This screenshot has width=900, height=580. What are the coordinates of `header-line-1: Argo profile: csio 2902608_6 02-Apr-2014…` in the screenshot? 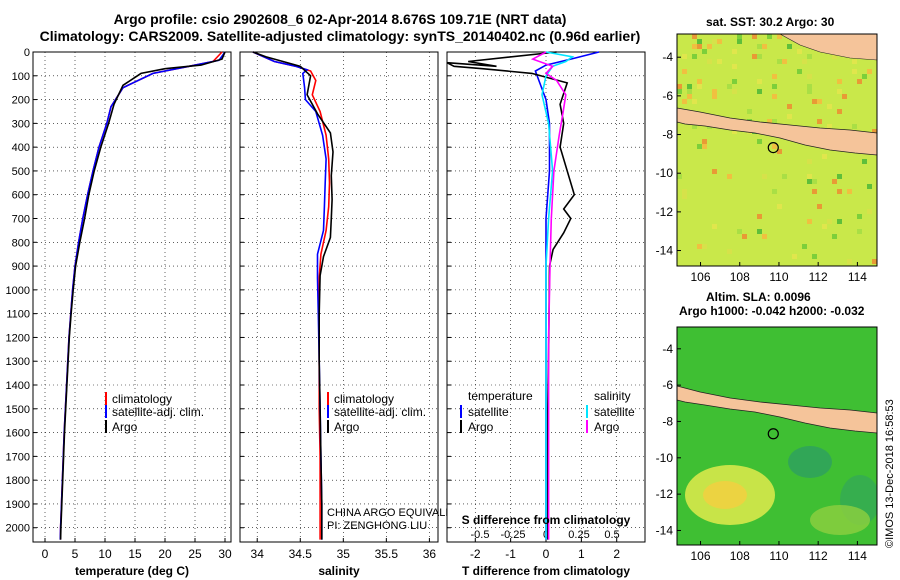 It's located at (340, 19).